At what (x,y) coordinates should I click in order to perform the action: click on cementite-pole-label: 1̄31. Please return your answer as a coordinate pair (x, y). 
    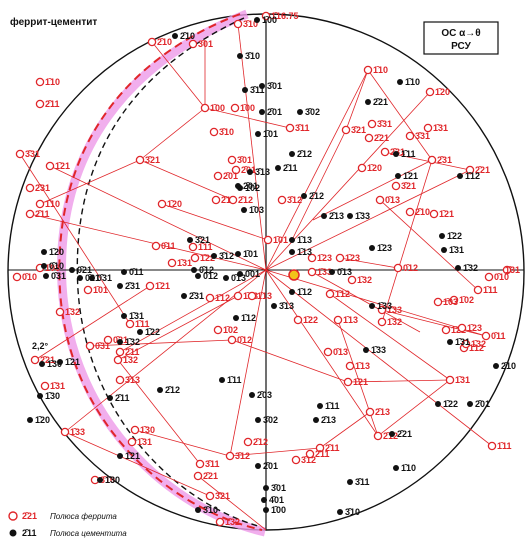
    Looking at the image, I should click on (456, 250).